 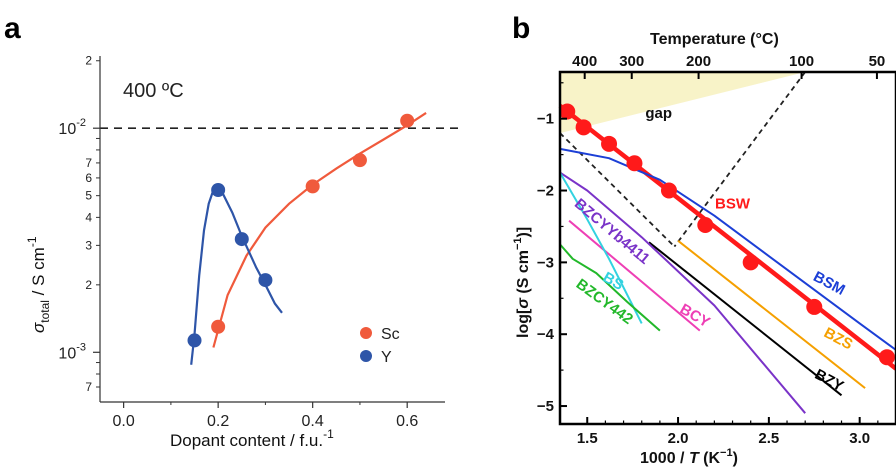 What do you see at coordinates (218, 421) in the screenshot?
I see `x-tick-label: 0.2` at bounding box center [218, 421].